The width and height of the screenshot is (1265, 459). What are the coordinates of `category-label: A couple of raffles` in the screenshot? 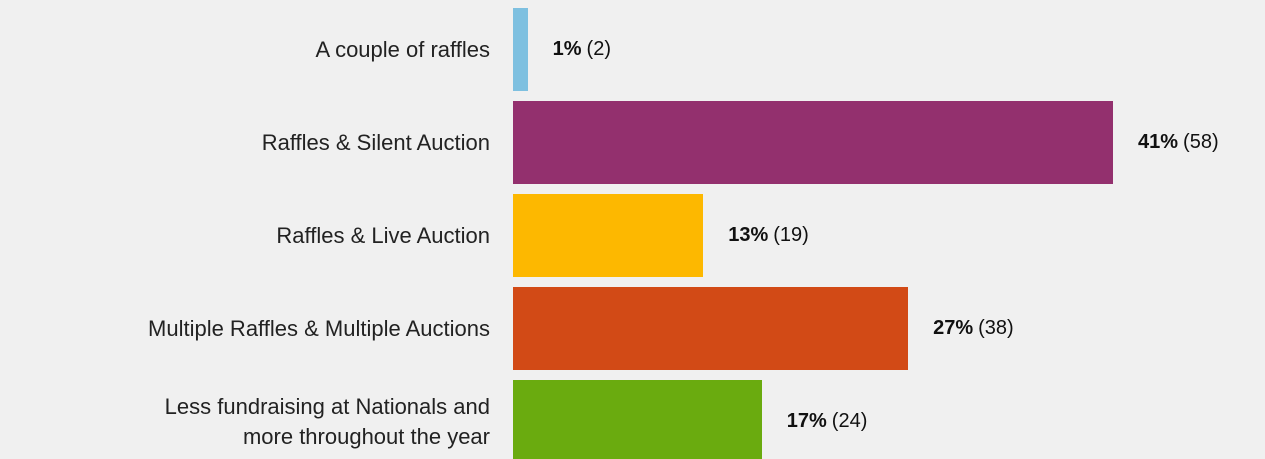 It's located at (403, 49).